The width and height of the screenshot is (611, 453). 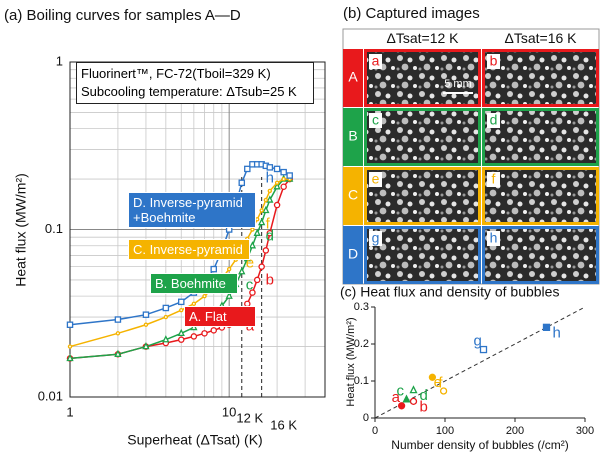 I want to click on point-label: b, so click(x=424, y=406).